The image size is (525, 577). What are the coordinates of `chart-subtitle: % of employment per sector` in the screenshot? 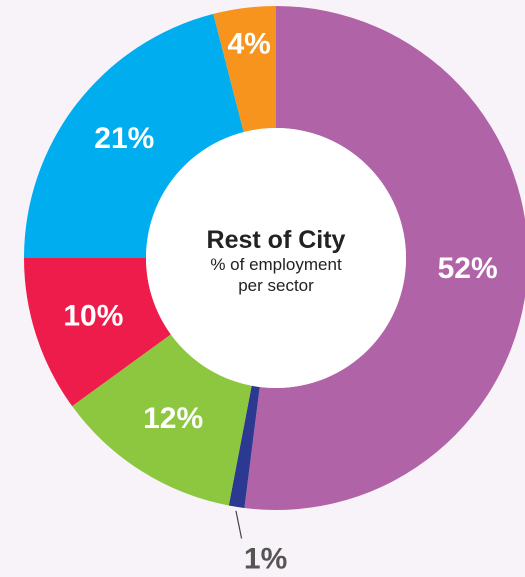 It's located at (276, 275).